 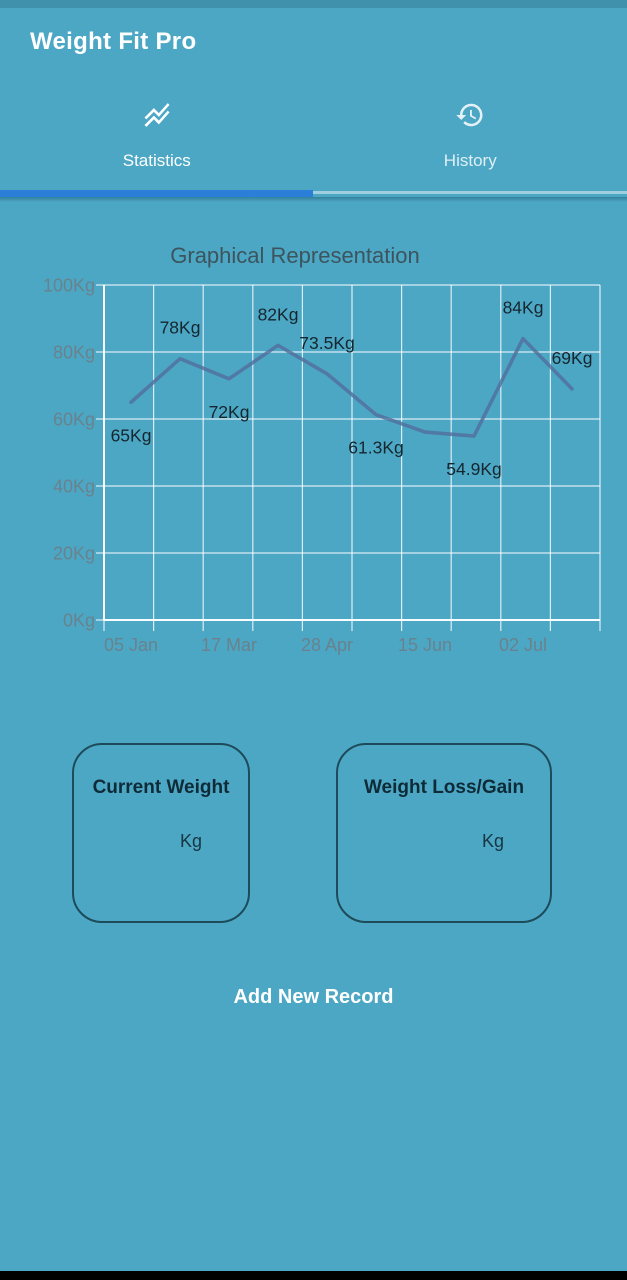 I want to click on svg-text: 0Kg, so click(x=79, y=621).